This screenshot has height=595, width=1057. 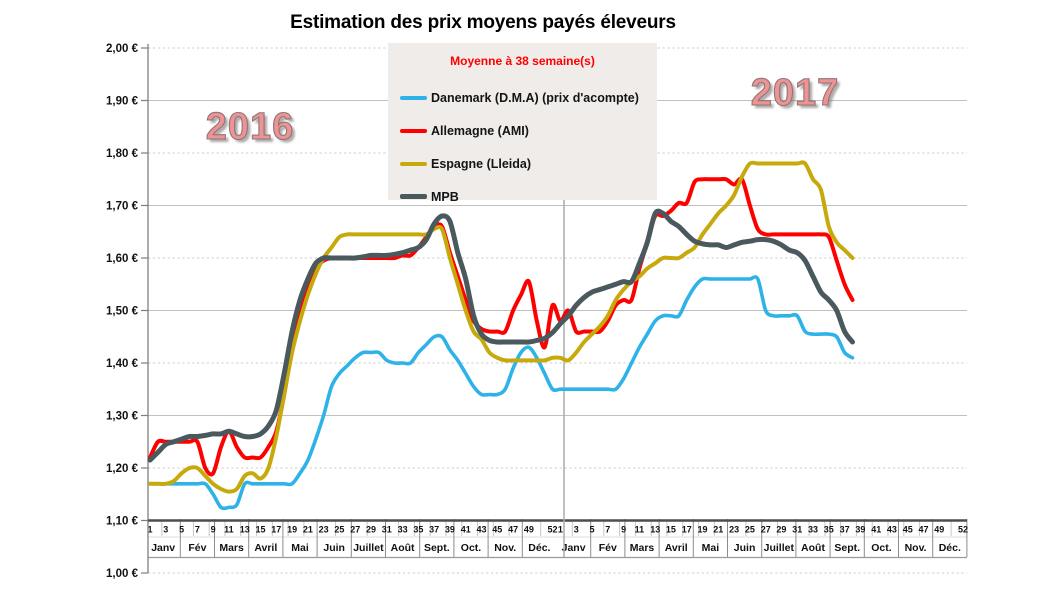 What do you see at coordinates (371, 530) in the screenshot?
I see `week-label: 29` at bounding box center [371, 530].